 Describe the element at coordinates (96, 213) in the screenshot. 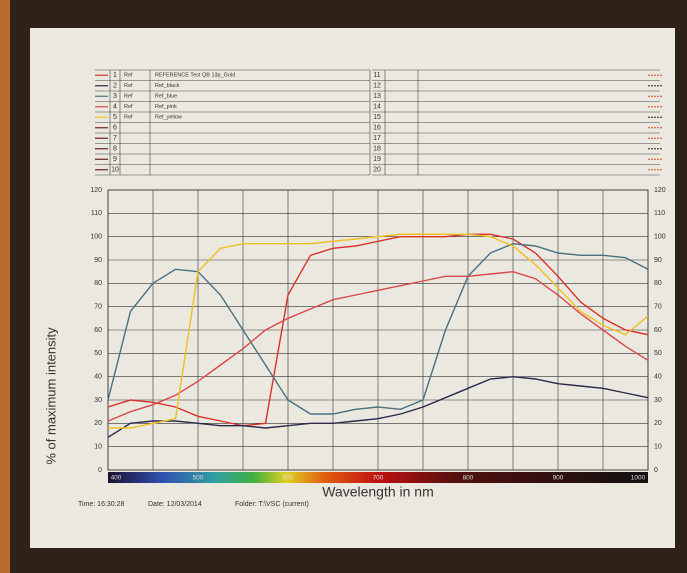

I see `y-tick-label: 110` at that location.